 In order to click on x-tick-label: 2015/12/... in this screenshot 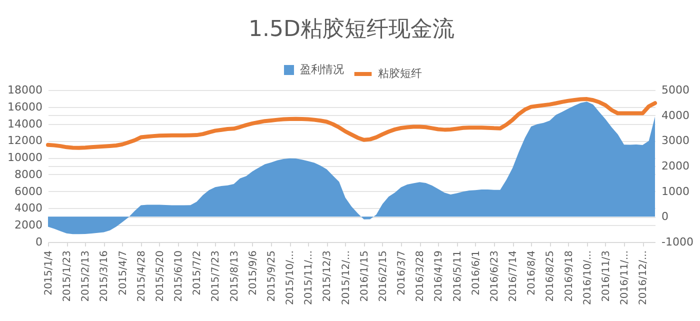, I will do `click(346, 277)`.